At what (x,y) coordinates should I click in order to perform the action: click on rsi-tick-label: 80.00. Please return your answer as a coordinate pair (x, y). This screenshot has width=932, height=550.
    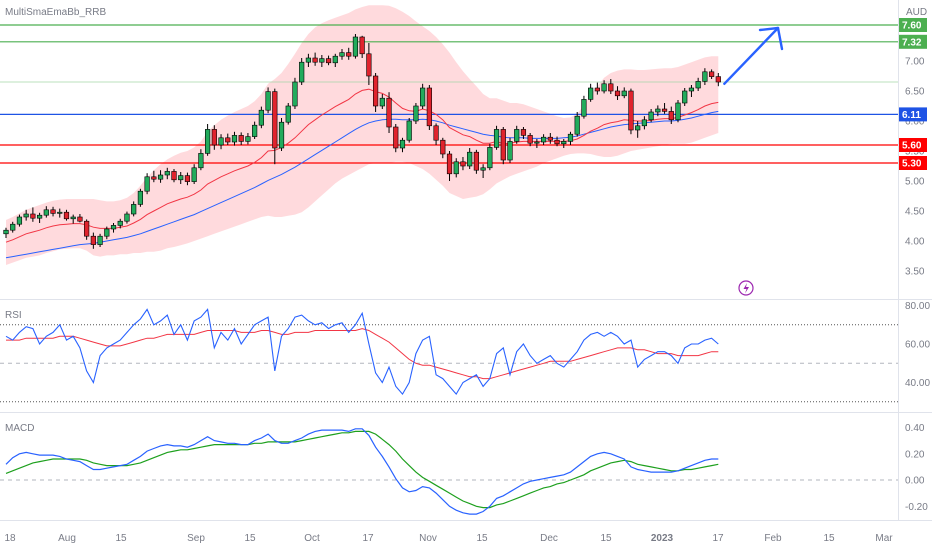
    Looking at the image, I should click on (917, 306).